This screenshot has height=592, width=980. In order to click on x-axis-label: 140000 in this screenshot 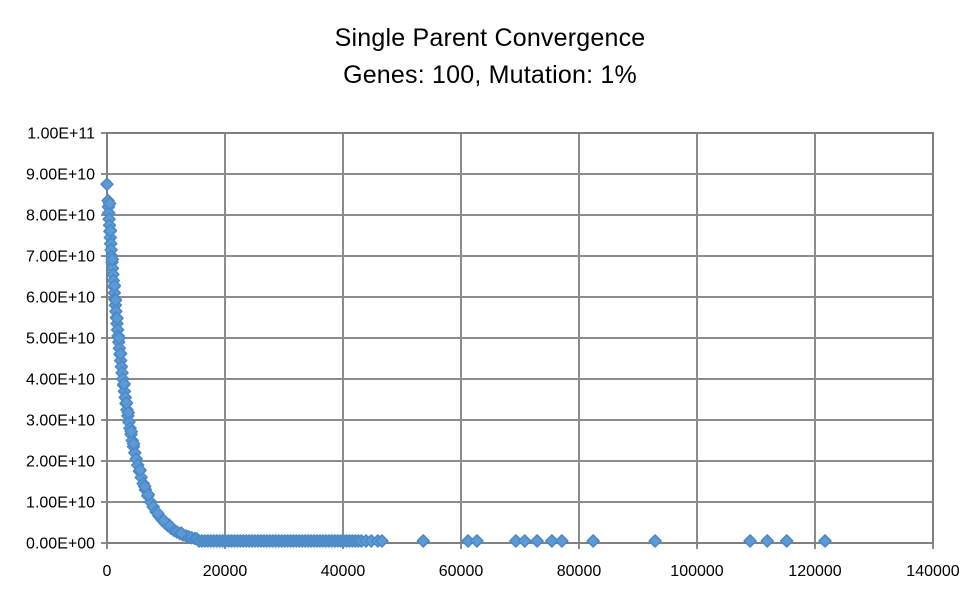, I will do `click(932, 571)`.